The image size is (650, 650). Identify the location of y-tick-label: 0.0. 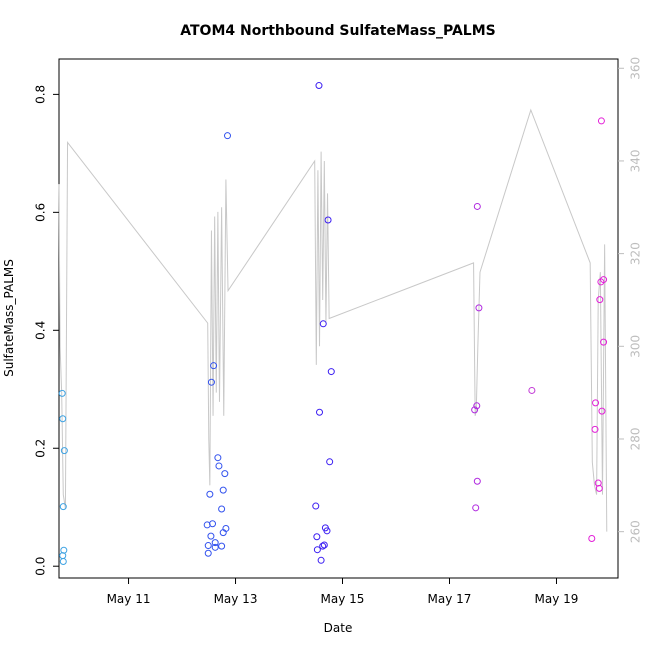
(41, 566).